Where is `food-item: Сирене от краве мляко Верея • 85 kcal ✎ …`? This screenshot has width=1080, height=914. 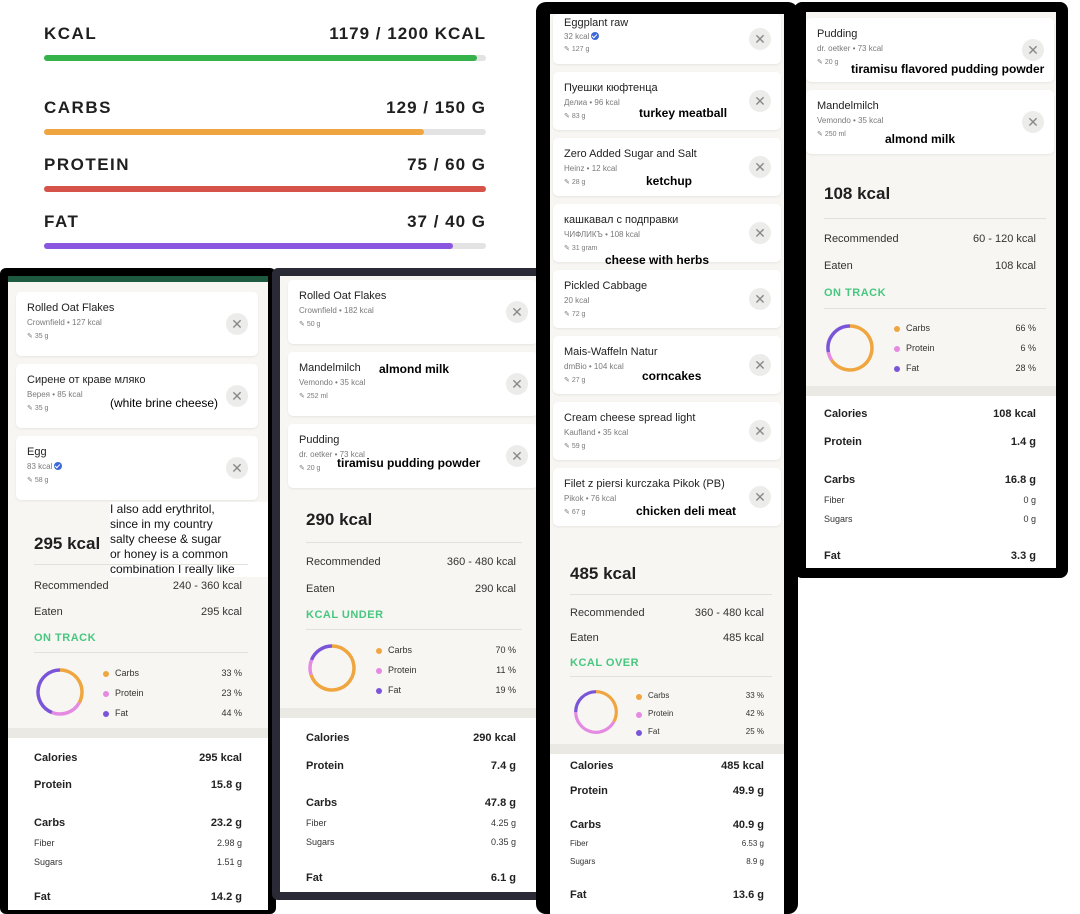 food-item: Сирене от краве мляко Верея • 85 kcal ✎ … is located at coordinates (137, 396).